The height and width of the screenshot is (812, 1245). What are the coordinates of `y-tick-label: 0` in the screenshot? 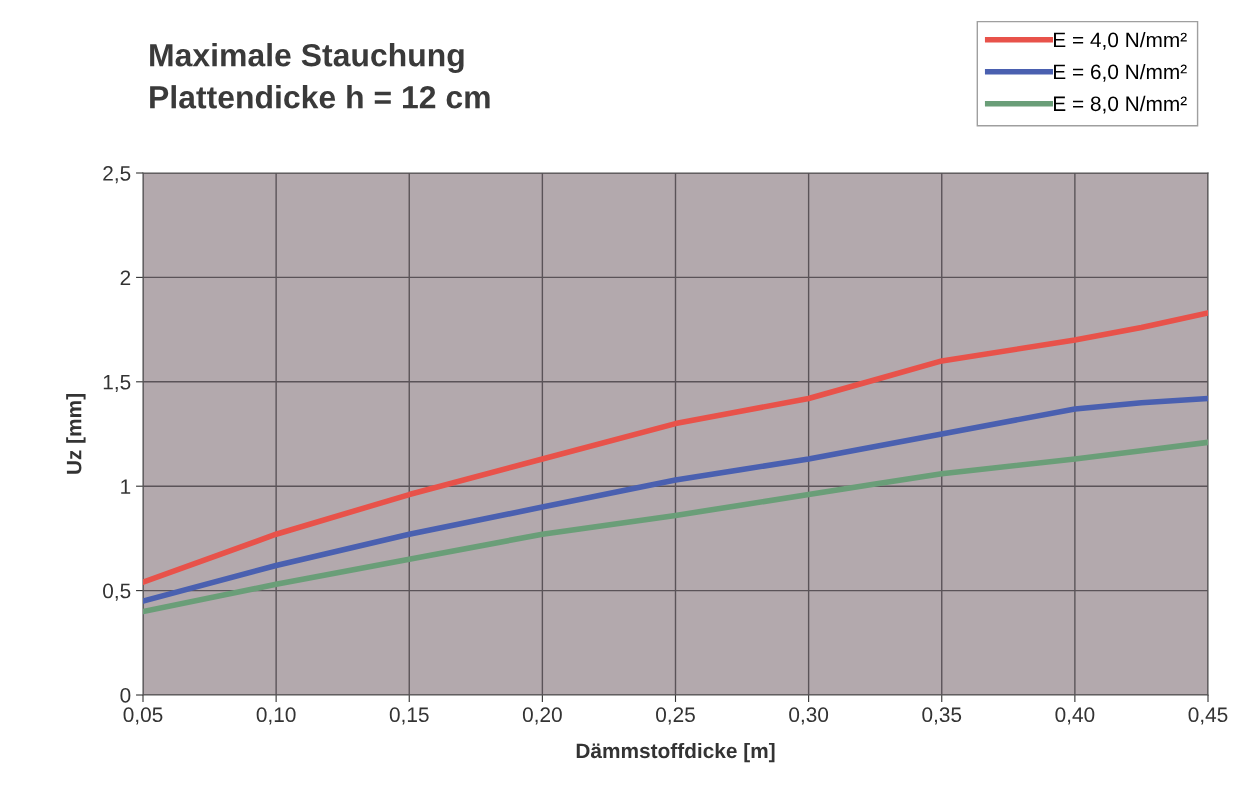 It's located at (125, 695).